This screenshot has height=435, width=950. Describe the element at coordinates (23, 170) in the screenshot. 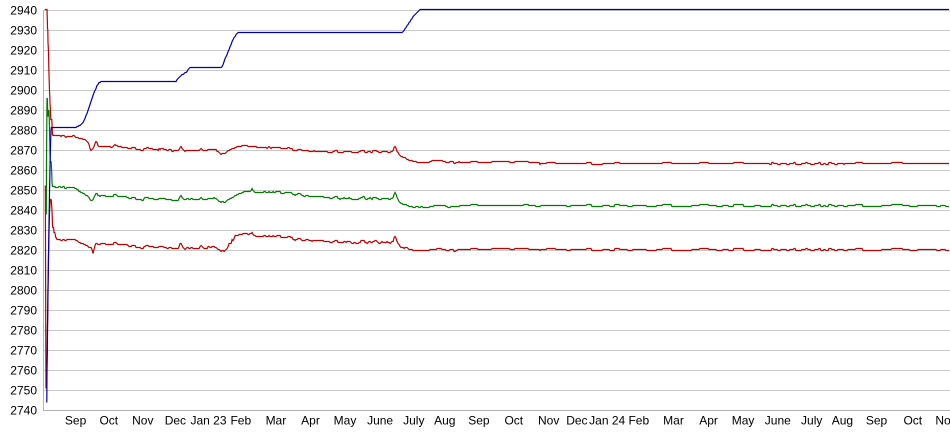

I see `svg-text: 2860` at that location.